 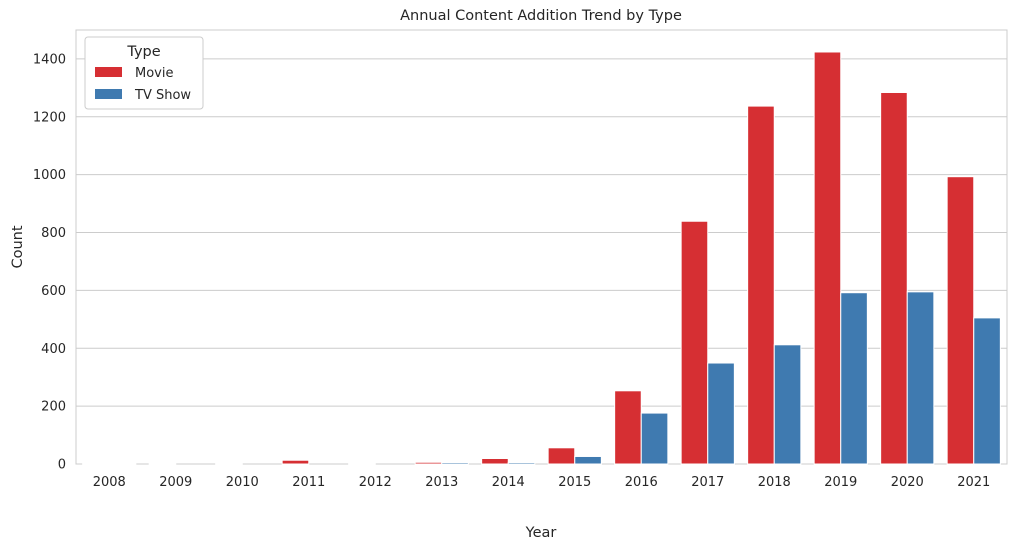 I want to click on bar-movie-2021, so click(x=960, y=320).